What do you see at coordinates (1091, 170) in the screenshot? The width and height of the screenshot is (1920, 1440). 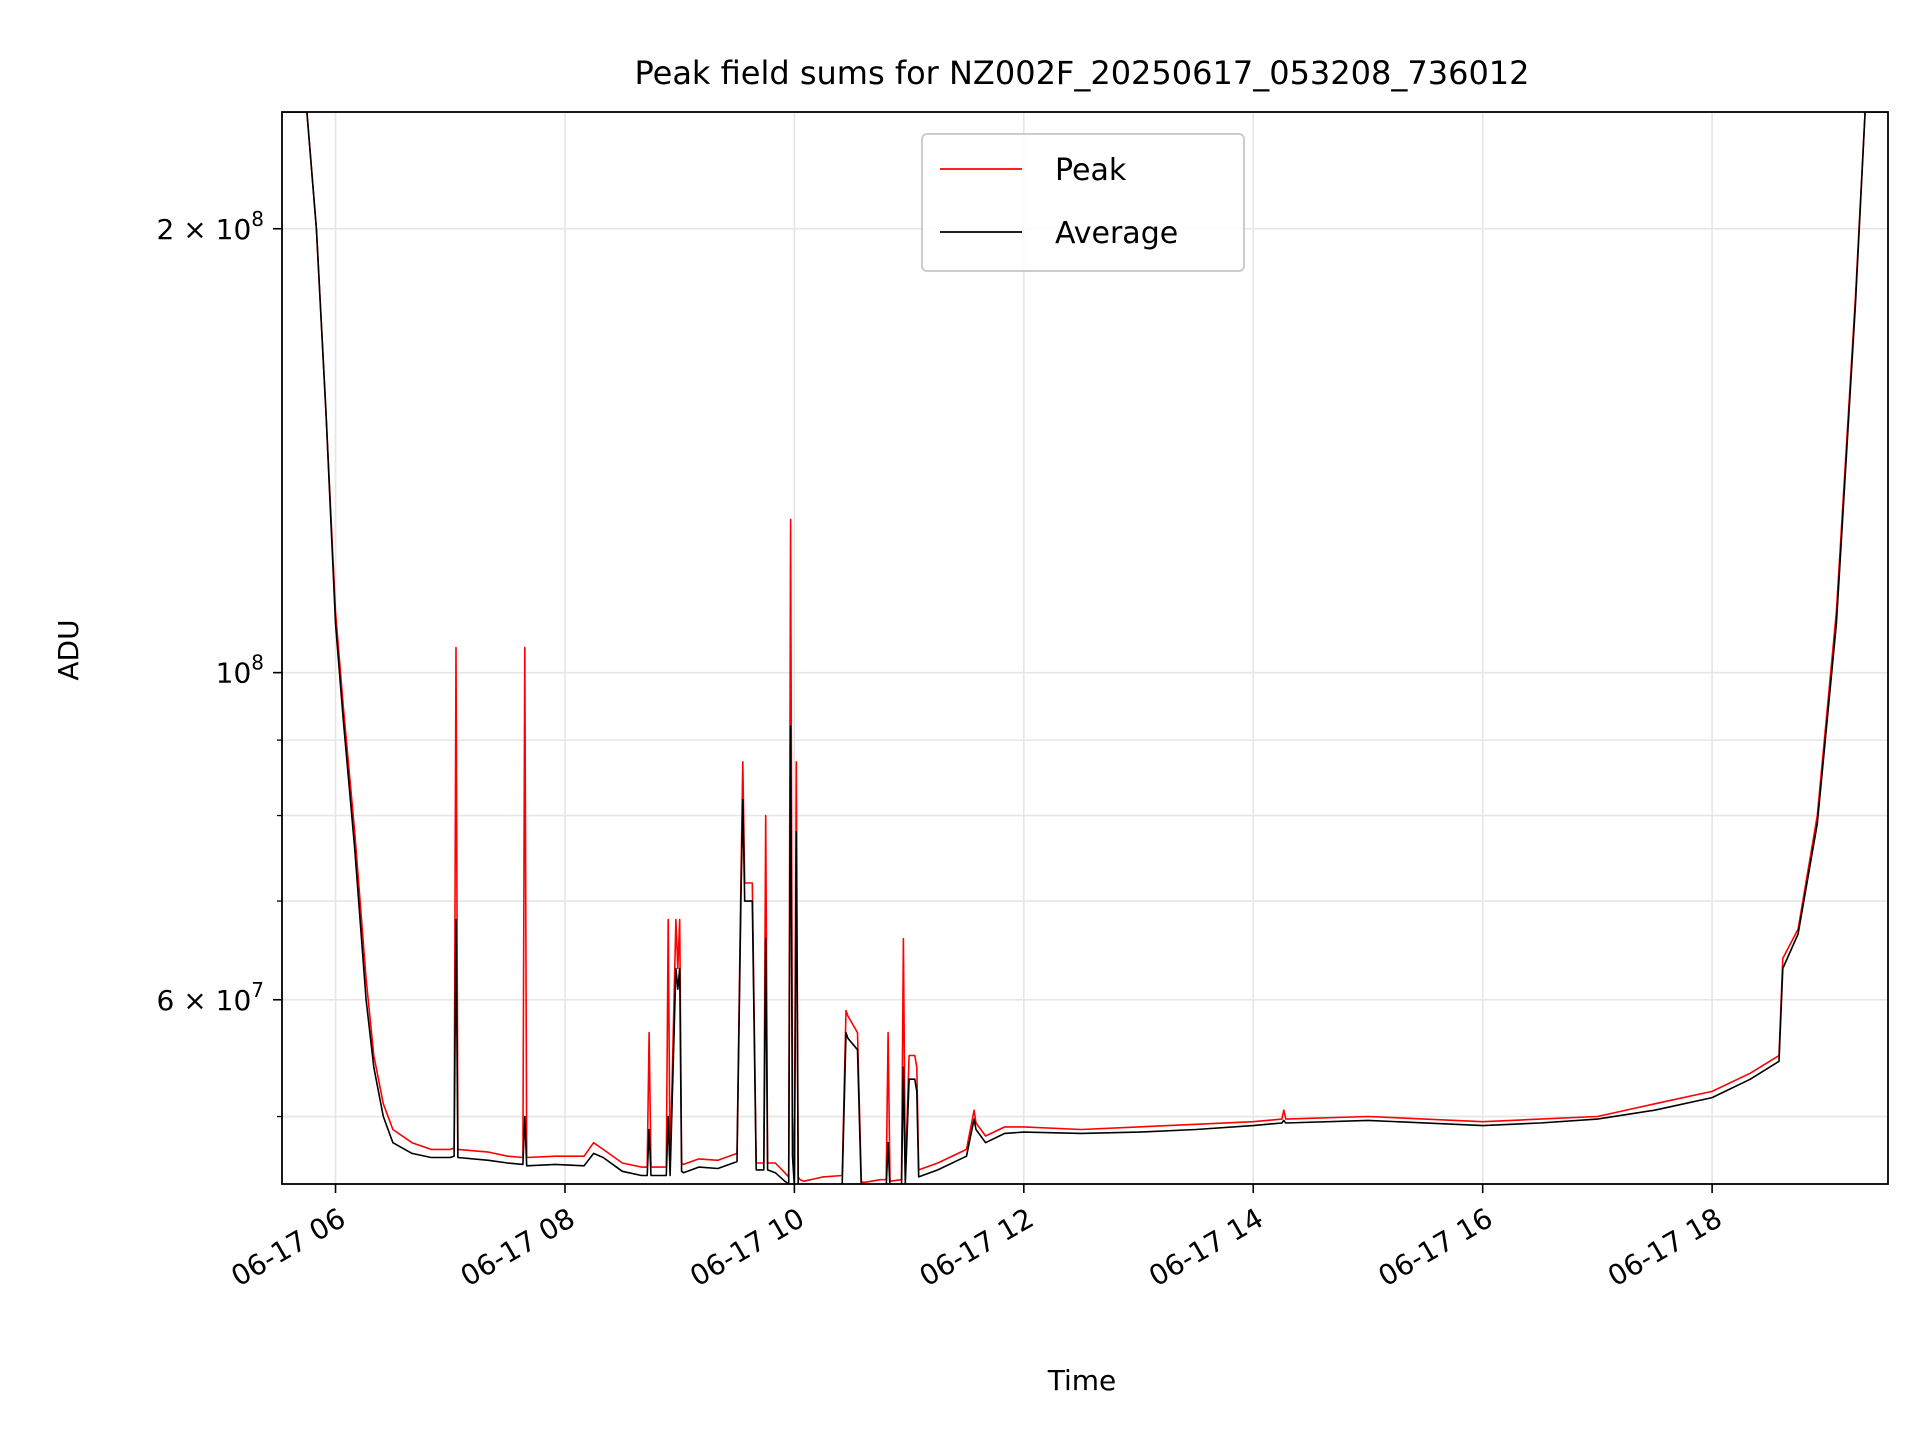 I see `legend-label-peak: Peak` at bounding box center [1091, 170].